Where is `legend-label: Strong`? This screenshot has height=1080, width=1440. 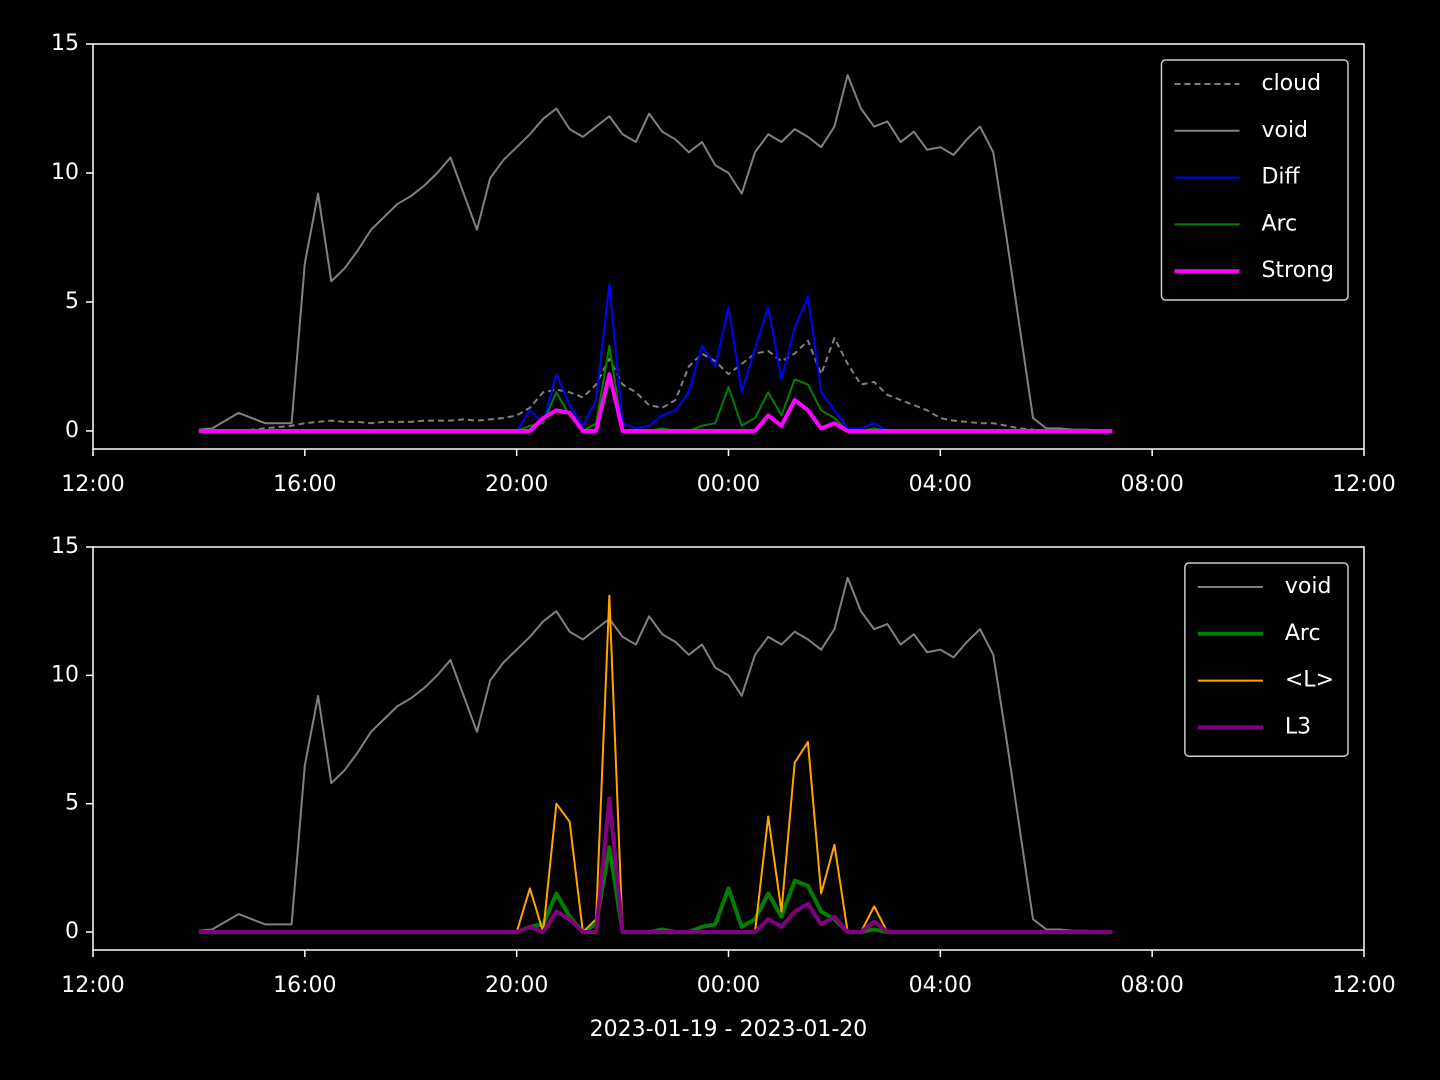
legend-label: Strong is located at coordinates (1297, 270).